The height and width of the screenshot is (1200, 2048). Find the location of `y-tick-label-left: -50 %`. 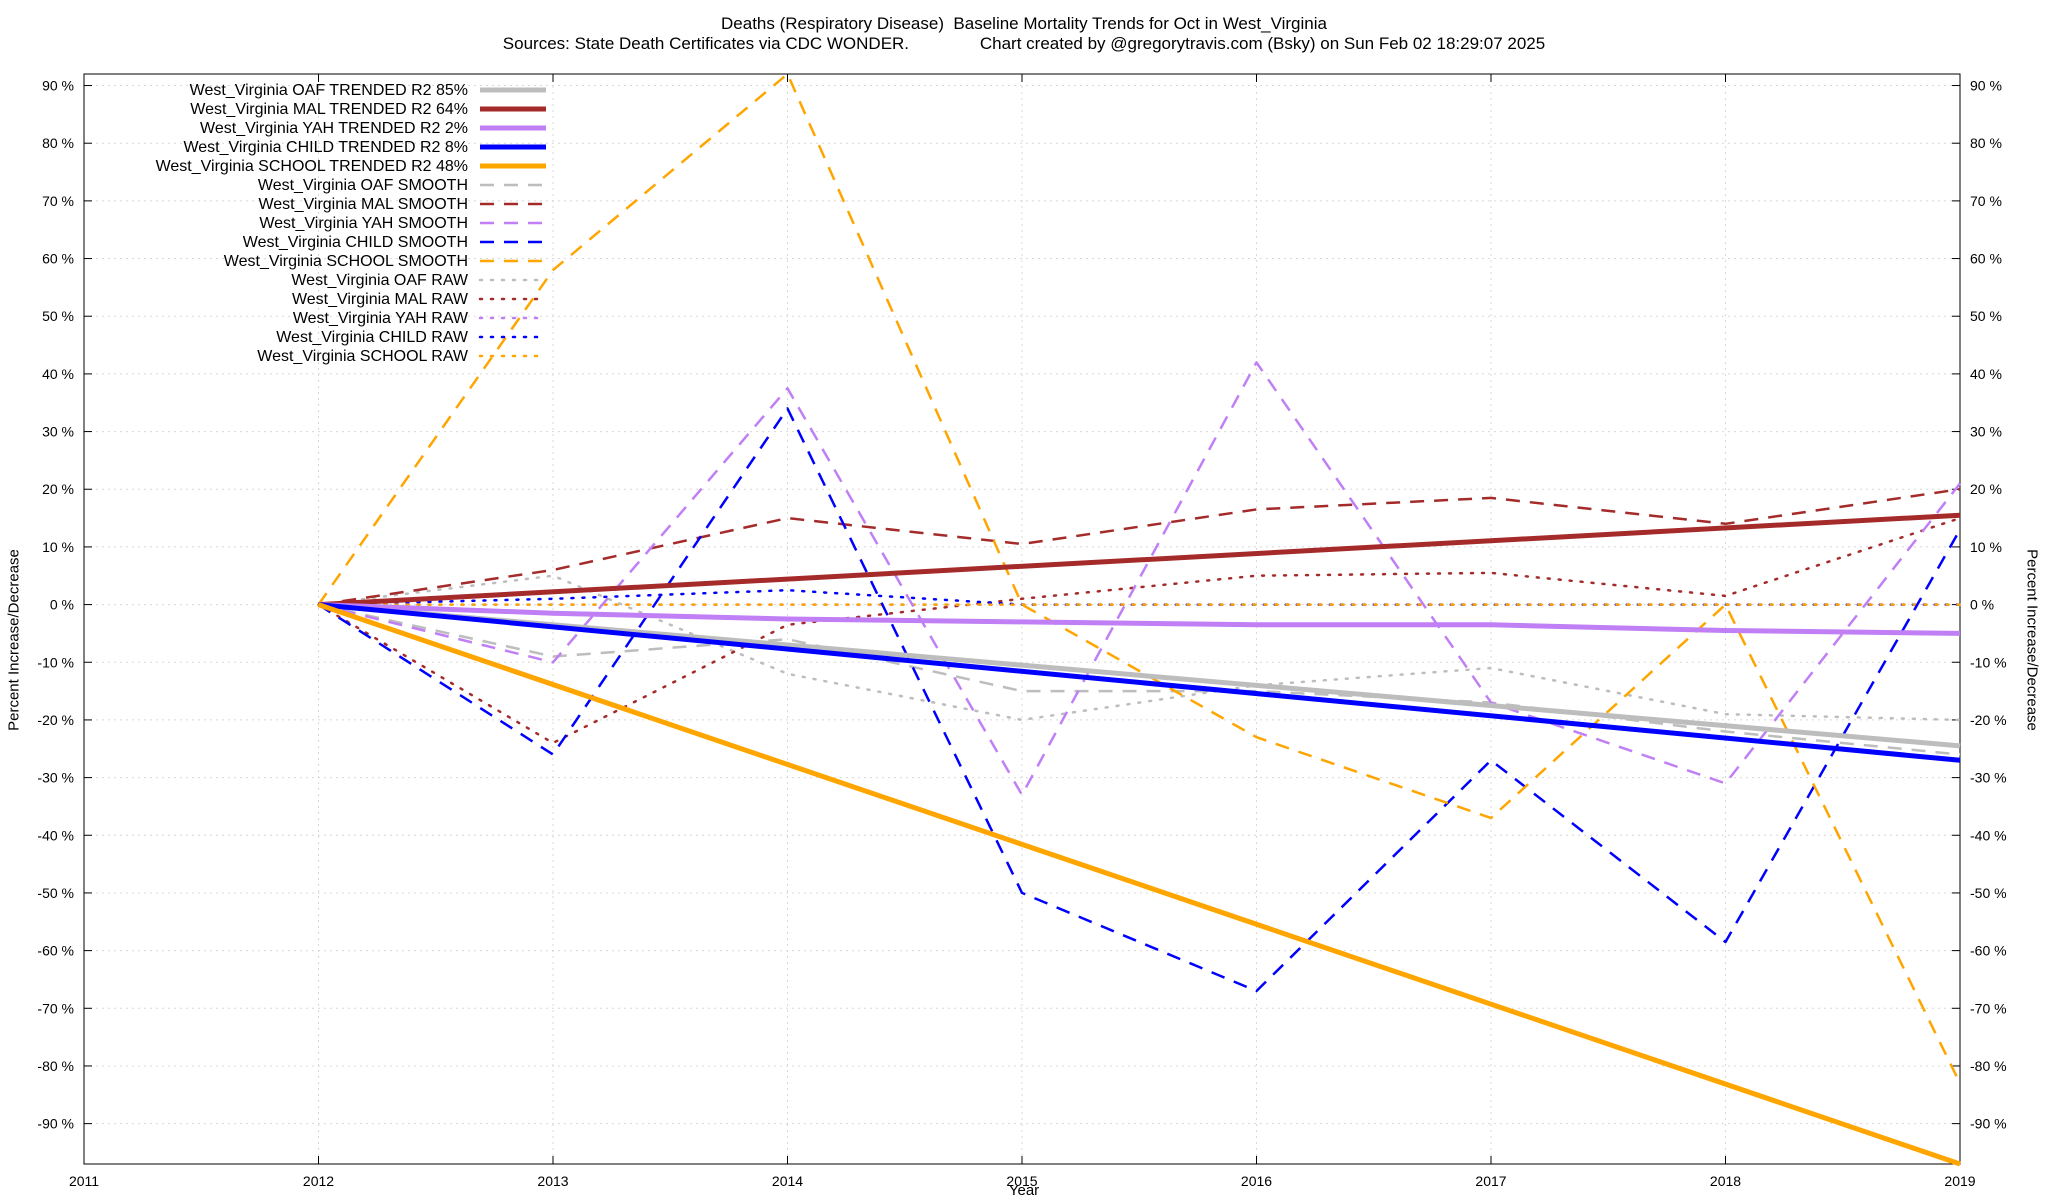

y-tick-label-left: -50 % is located at coordinates (55, 893).